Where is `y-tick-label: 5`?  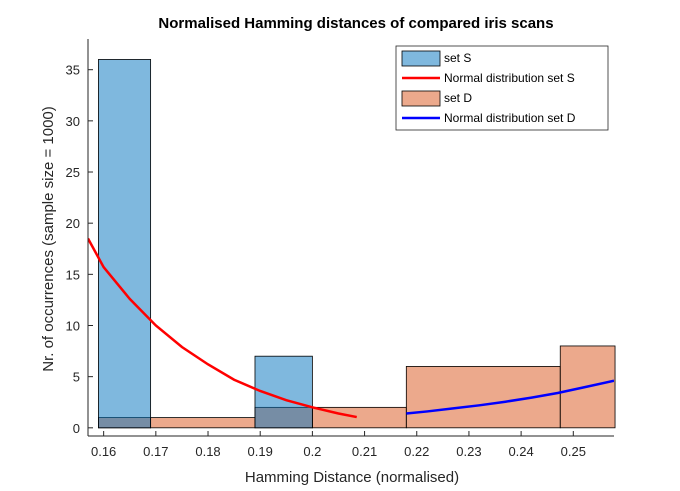 y-tick-label: 5 is located at coordinates (76, 377).